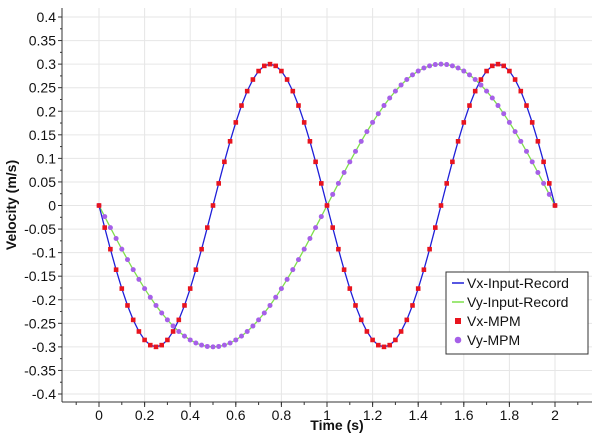  I want to click on legend-box, so click(517, 313).